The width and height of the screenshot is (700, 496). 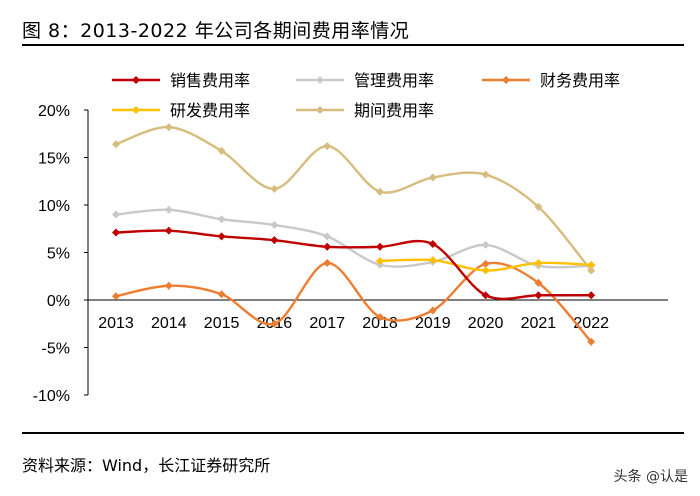 What do you see at coordinates (353, 45) in the screenshot?
I see `title-rule` at bounding box center [353, 45].